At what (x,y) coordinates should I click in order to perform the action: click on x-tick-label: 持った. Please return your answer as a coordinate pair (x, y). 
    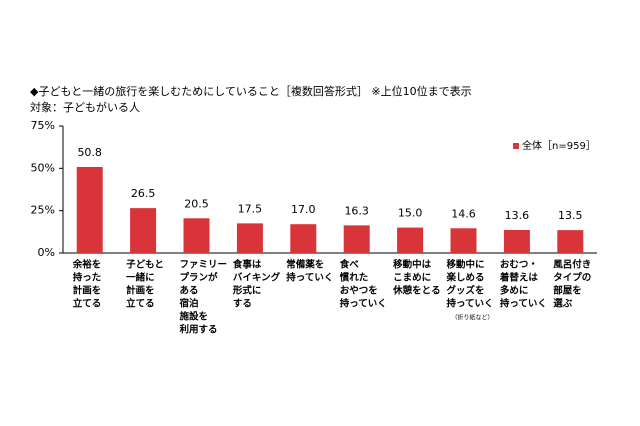
    Looking at the image, I should click on (87, 278).